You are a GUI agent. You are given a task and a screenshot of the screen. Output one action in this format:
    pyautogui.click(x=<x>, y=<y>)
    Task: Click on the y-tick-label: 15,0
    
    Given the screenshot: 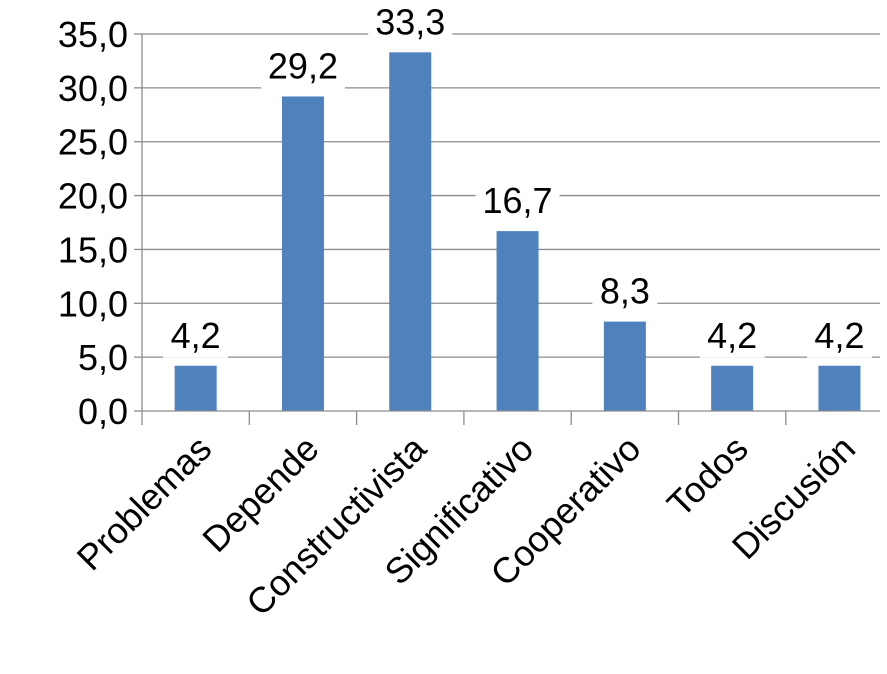 What is the action you would take?
    pyautogui.click(x=93, y=249)
    